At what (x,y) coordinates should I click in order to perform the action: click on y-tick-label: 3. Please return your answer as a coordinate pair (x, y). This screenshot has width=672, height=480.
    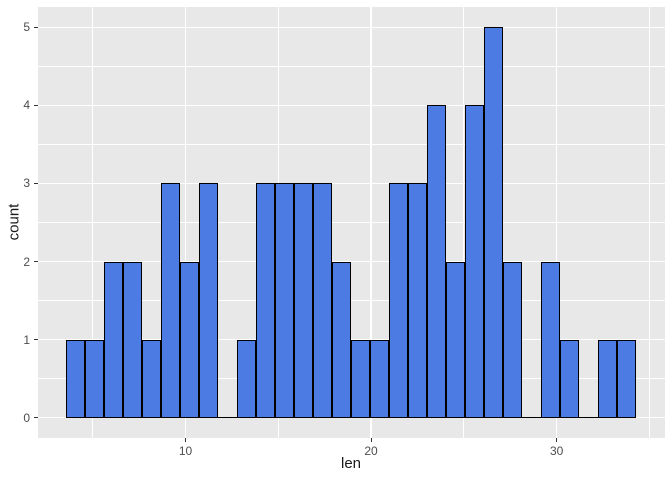
    Looking at the image, I should click on (26, 183).